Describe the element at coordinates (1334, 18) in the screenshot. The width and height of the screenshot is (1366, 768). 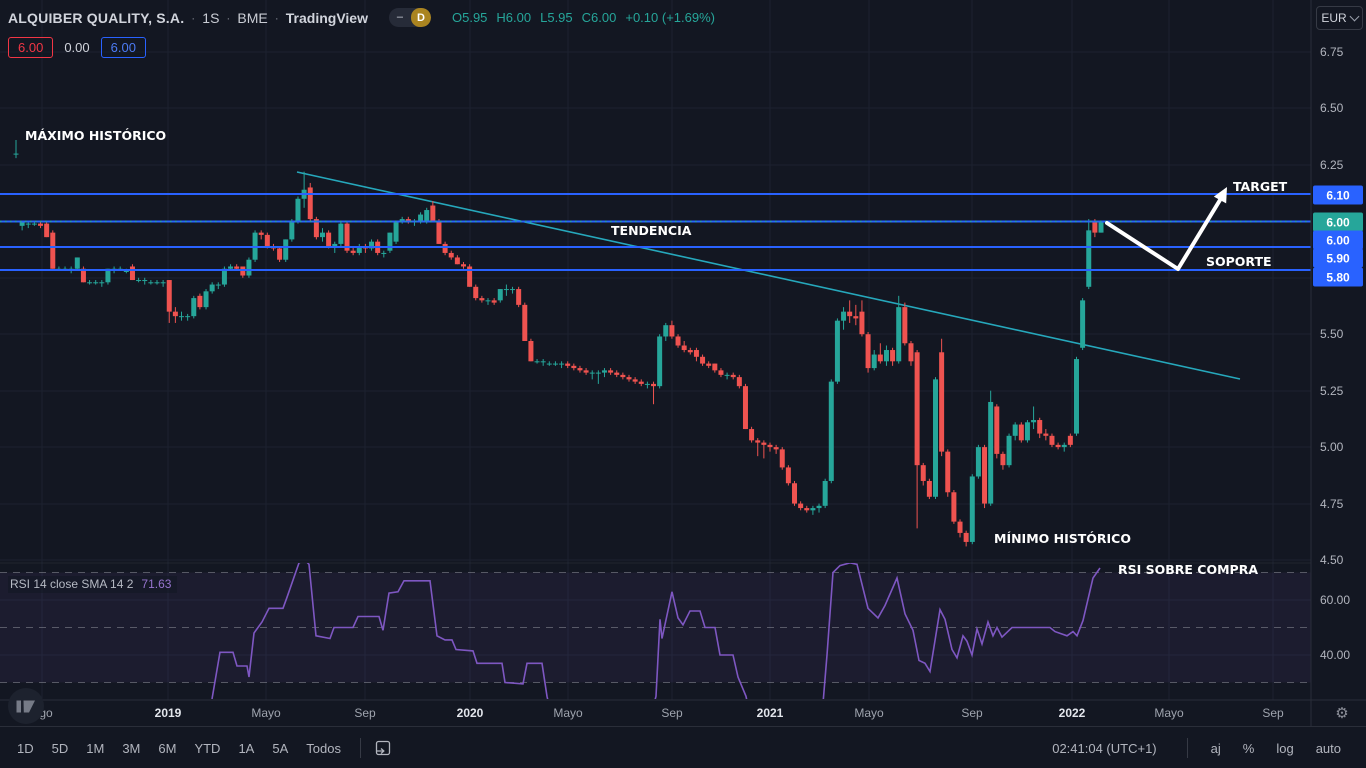
I see `currency-label: EUR` at that location.